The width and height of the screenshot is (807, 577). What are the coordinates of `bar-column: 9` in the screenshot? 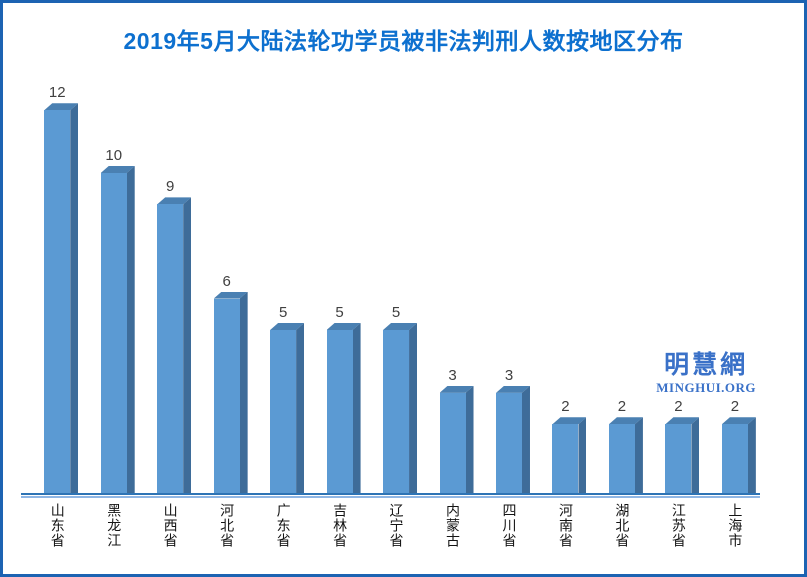 It's located at (170, 336).